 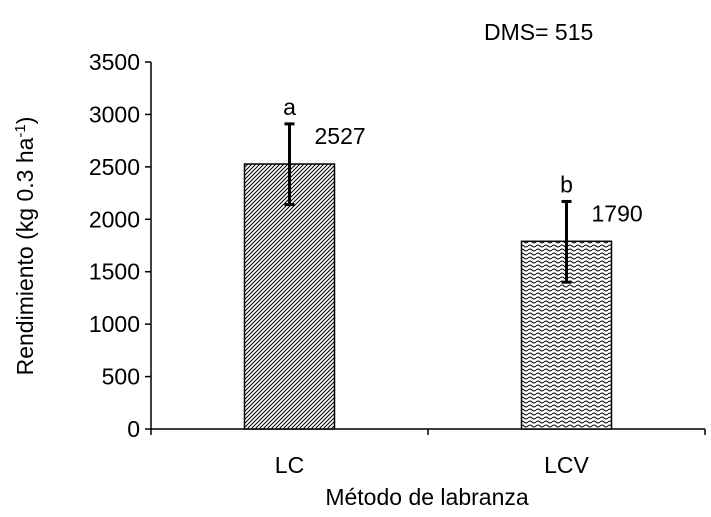 What do you see at coordinates (114, 62) in the screenshot?
I see `y-tick-label: 3500` at bounding box center [114, 62].